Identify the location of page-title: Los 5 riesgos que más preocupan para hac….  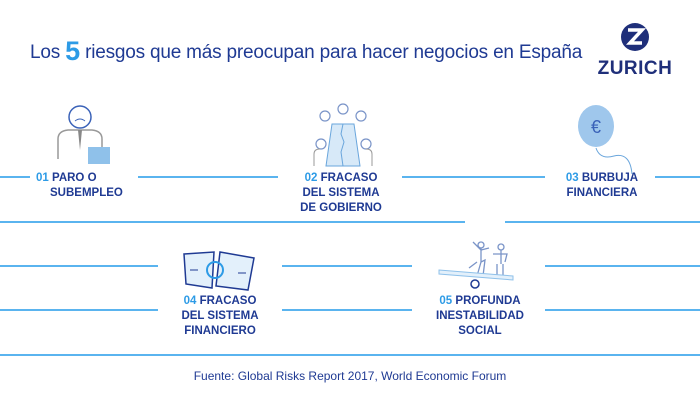
(306, 51).